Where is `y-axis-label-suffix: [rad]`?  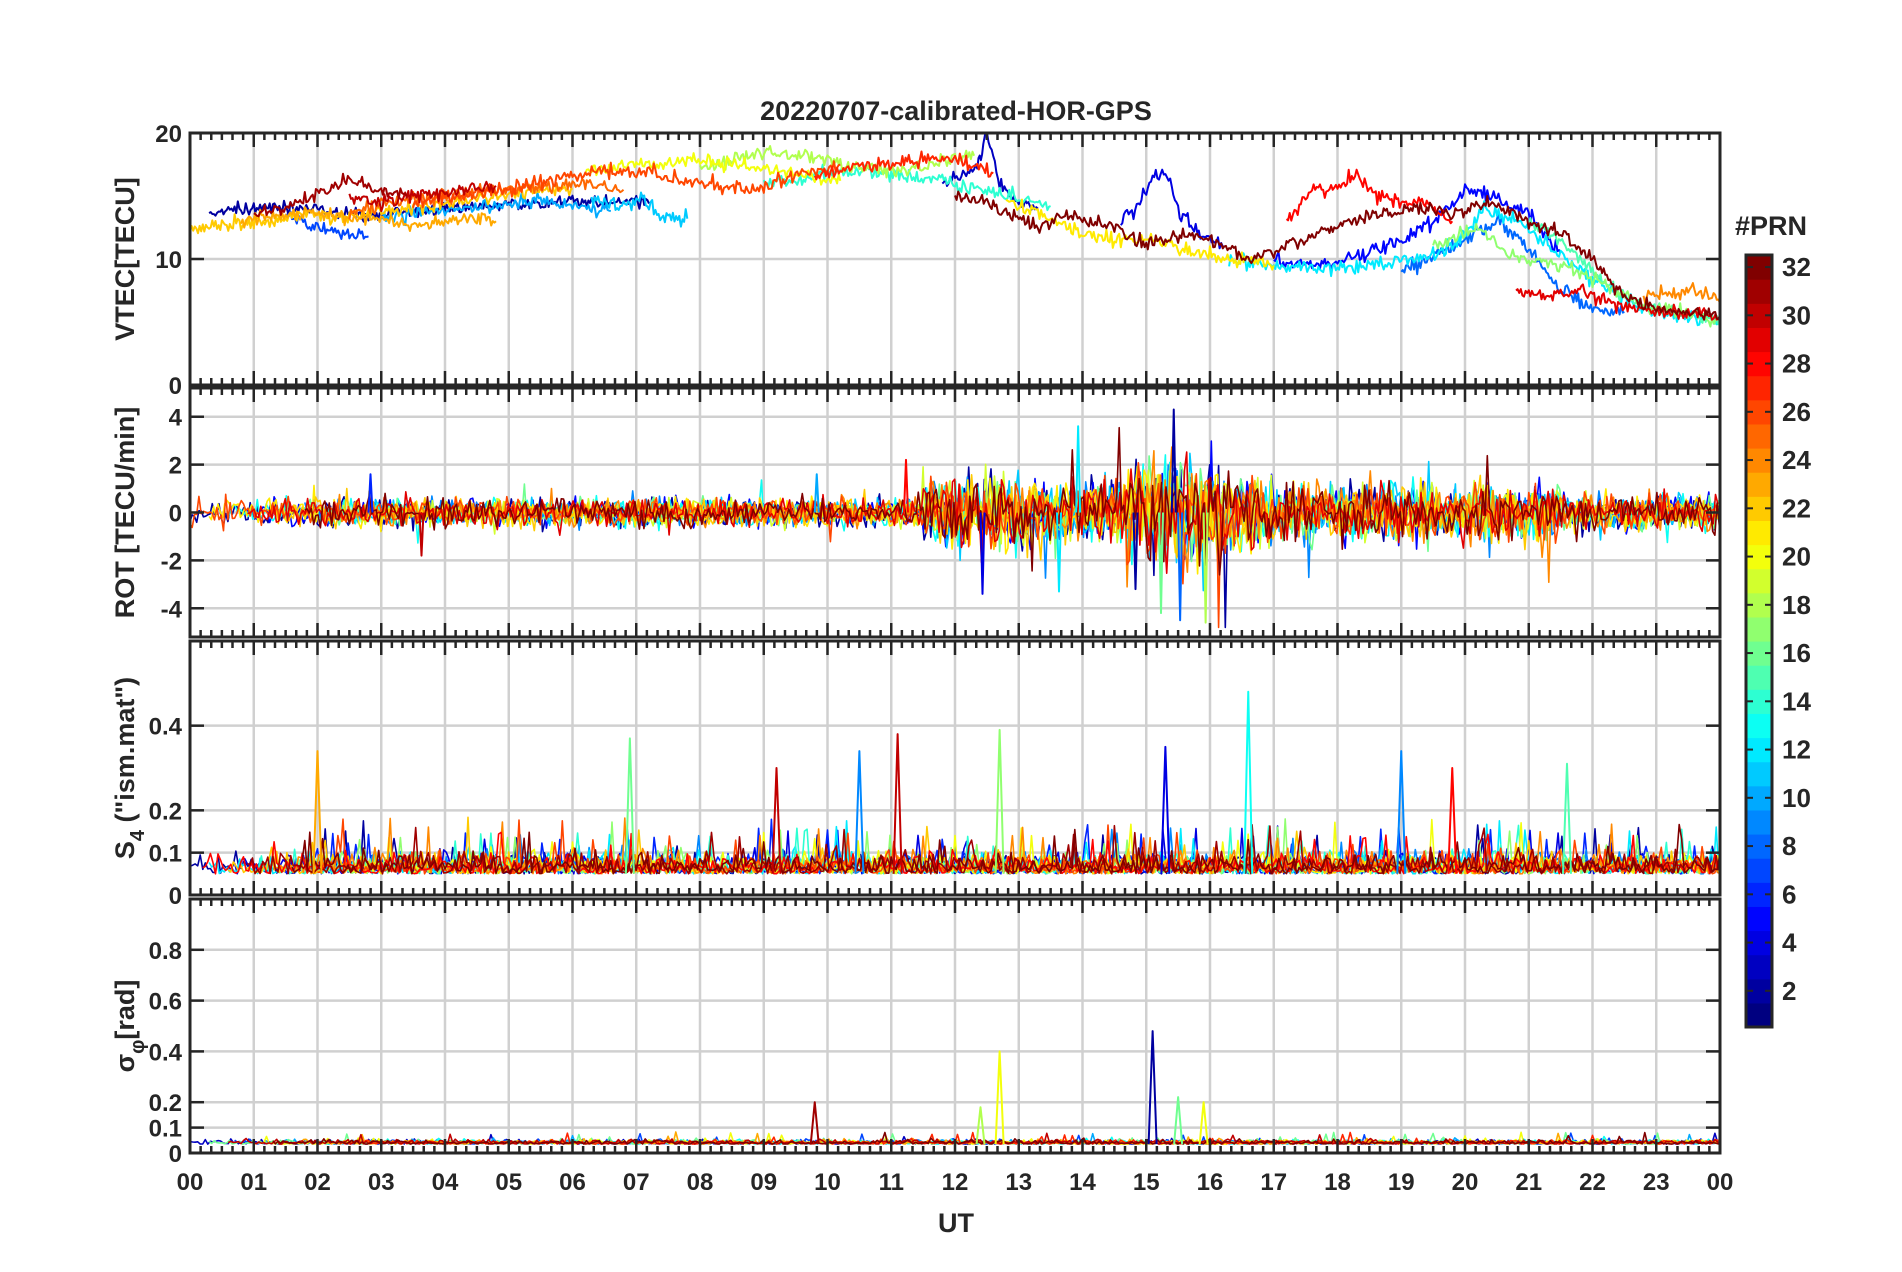 y-axis-label-suffix: [rad] is located at coordinates (125, 1010).